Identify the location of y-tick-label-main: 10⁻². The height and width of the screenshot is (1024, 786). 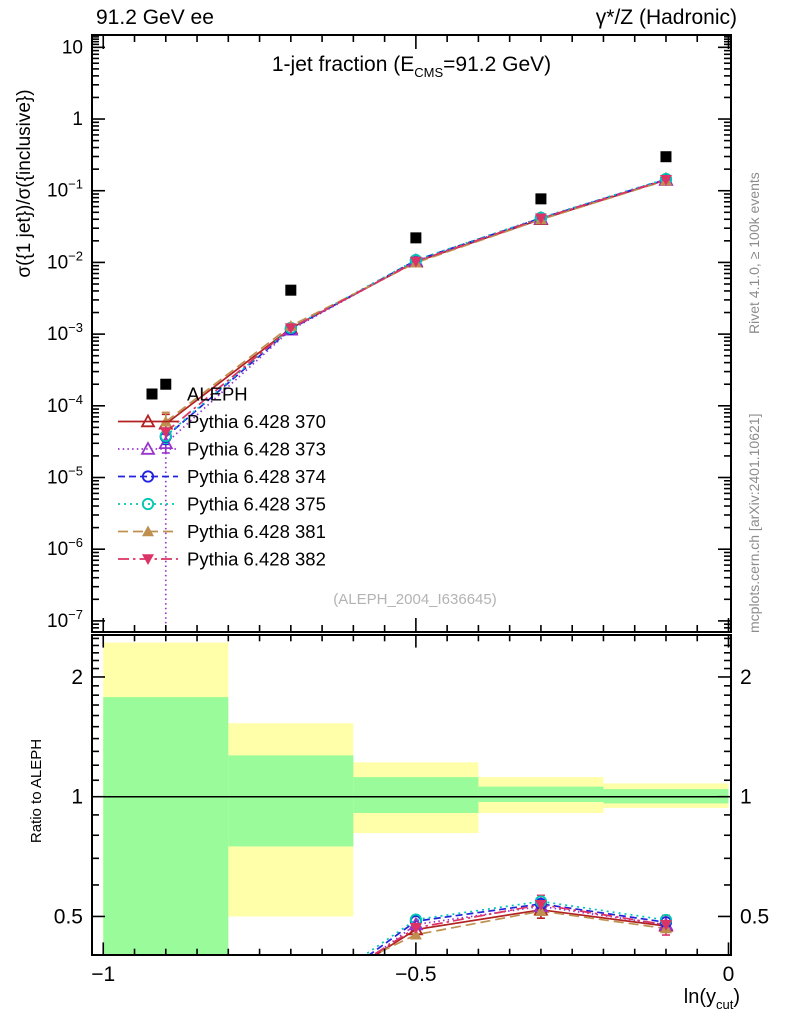
(65, 260).